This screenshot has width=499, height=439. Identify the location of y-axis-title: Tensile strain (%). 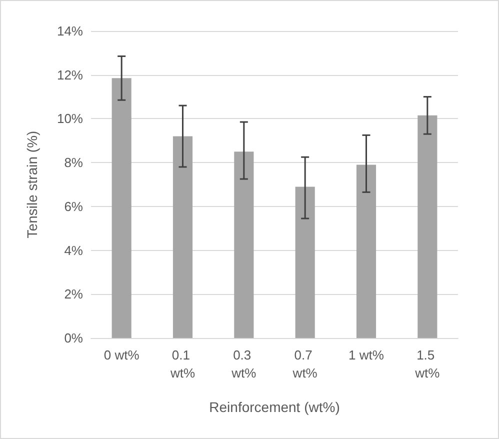
(32, 184).